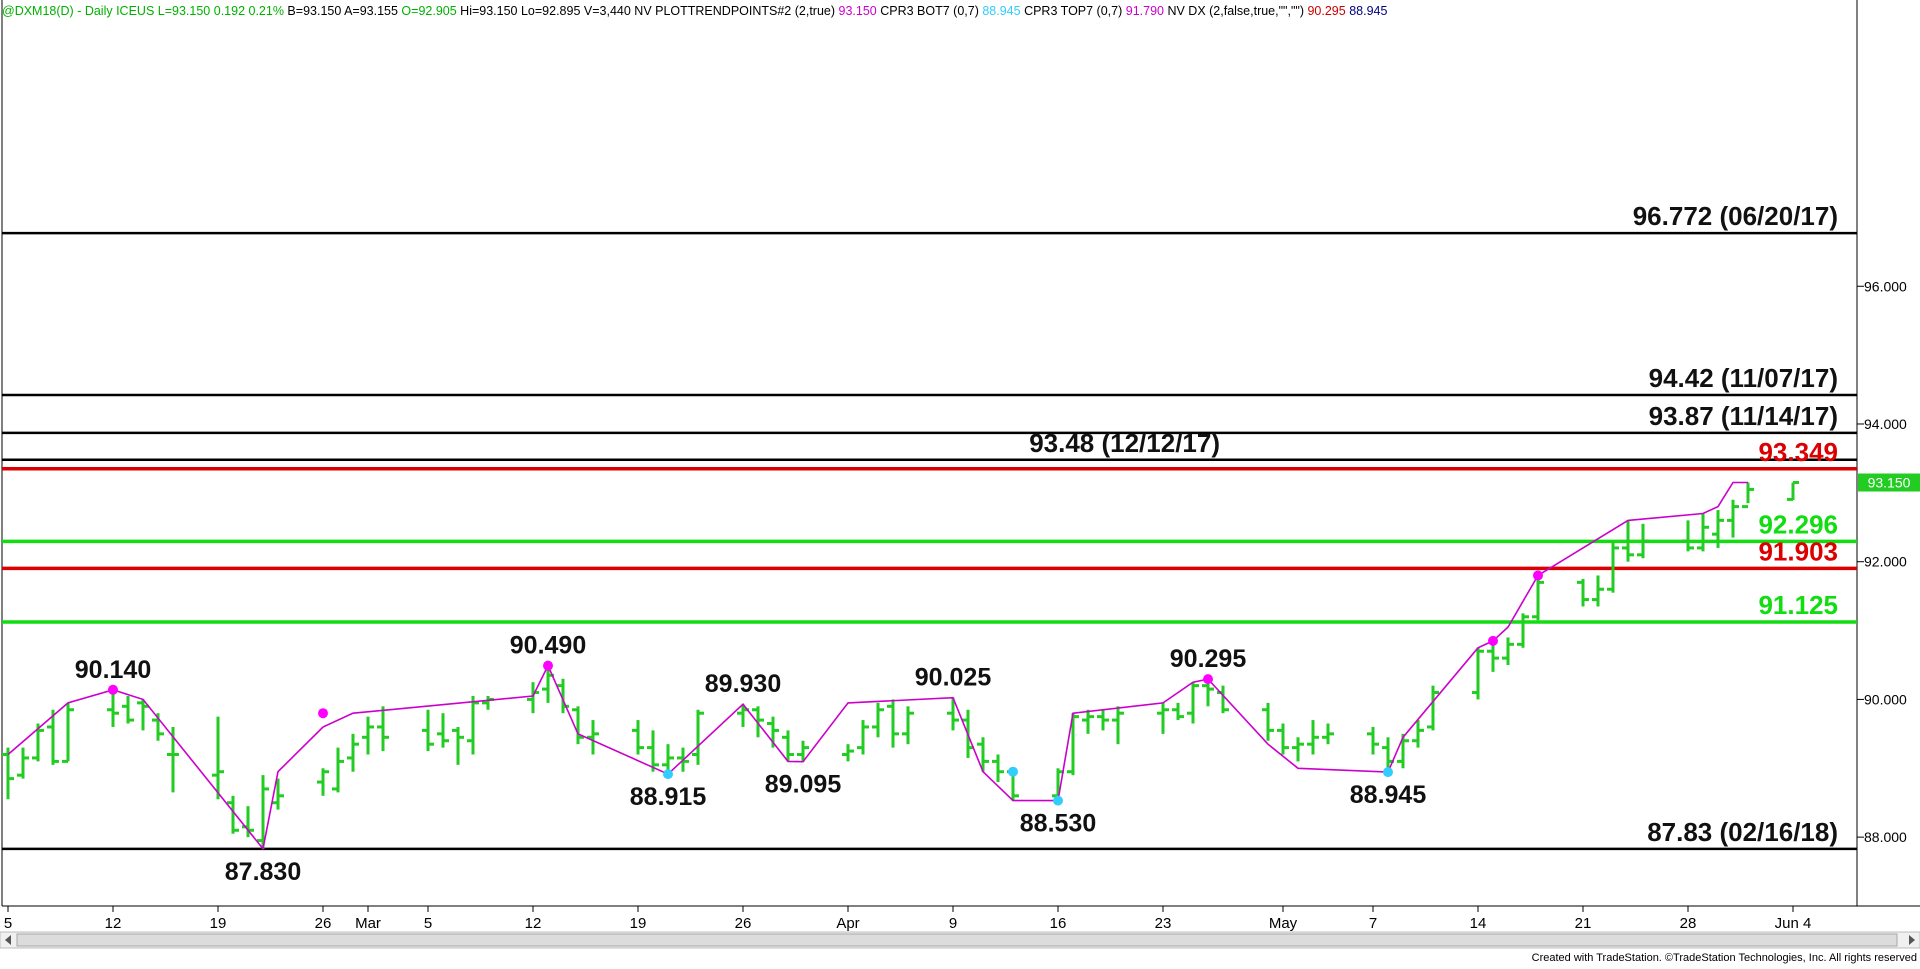 The image size is (1920, 969). What do you see at coordinates (428, 923) in the screenshot?
I see `x-tick-label: 5` at bounding box center [428, 923].